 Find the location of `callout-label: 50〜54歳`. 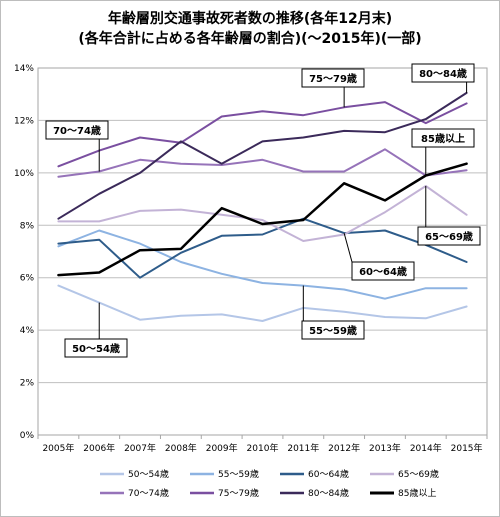

callout-label: 50〜54歳 is located at coordinates (96, 348).